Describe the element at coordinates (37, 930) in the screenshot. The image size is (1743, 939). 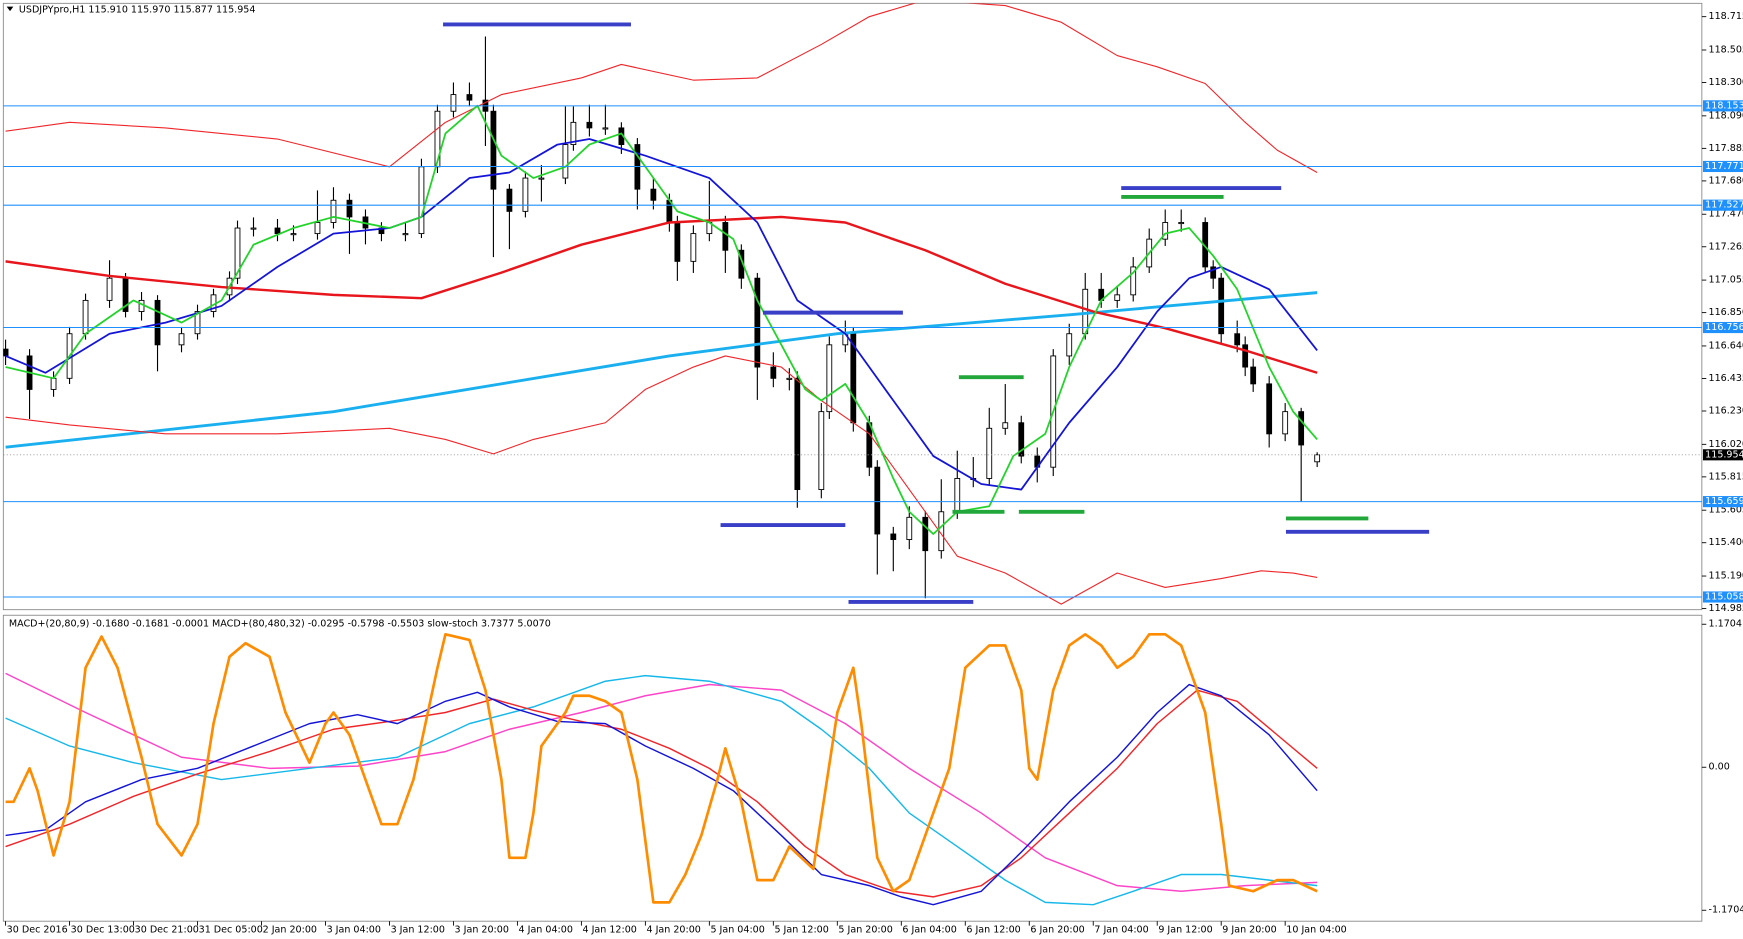
I see `x-tick-label: 30 Dec 2016` at that location.